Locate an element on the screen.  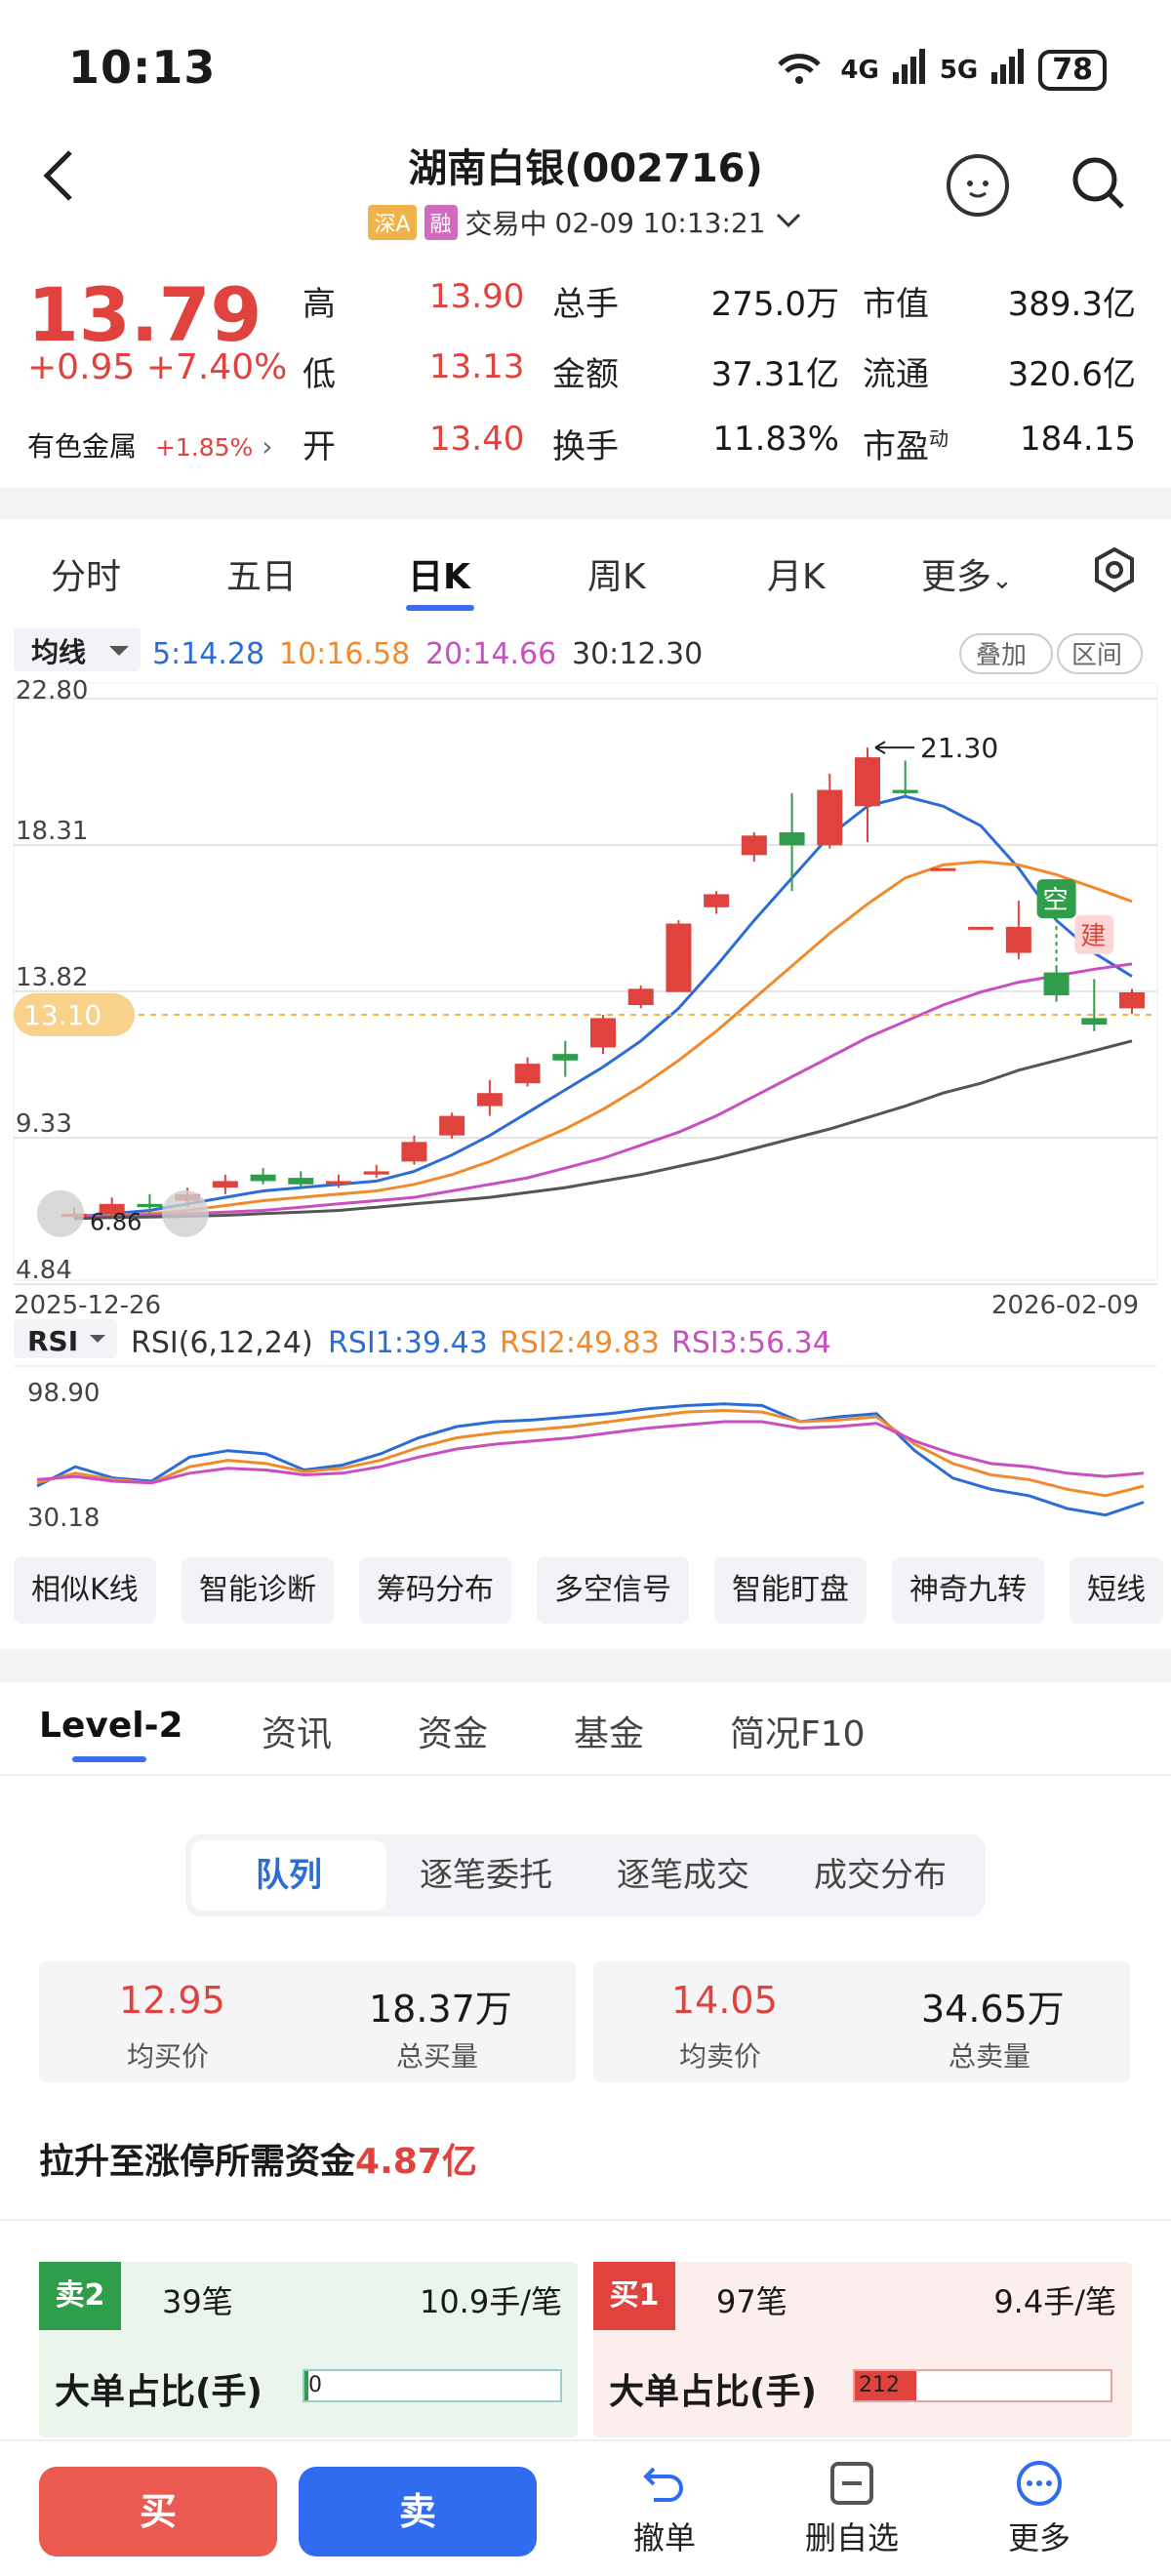
tab-underline is located at coordinates (440, 608).